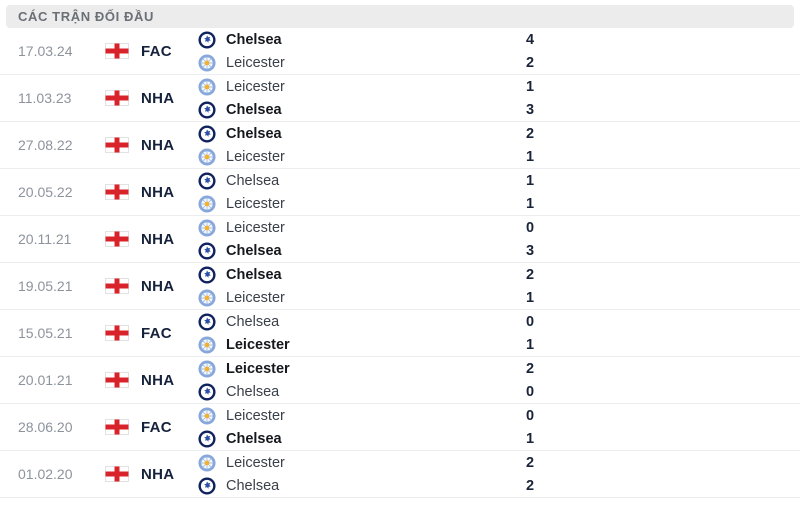 The width and height of the screenshot is (800, 505). Describe the element at coordinates (370, 427) in the screenshot. I see `match-teams: Leicester 0 Chels` at that location.